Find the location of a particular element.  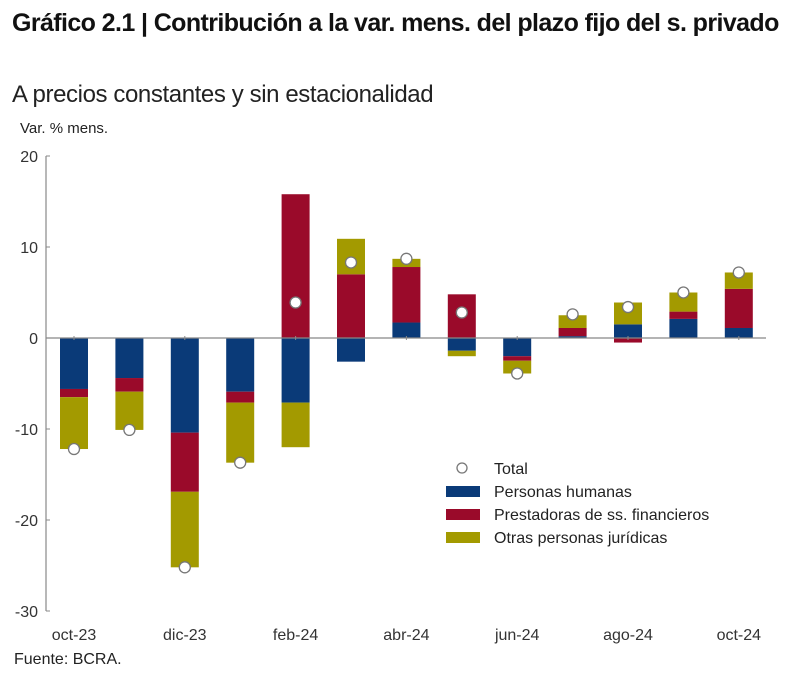

y-tick-label: 10 is located at coordinates (29, 248).